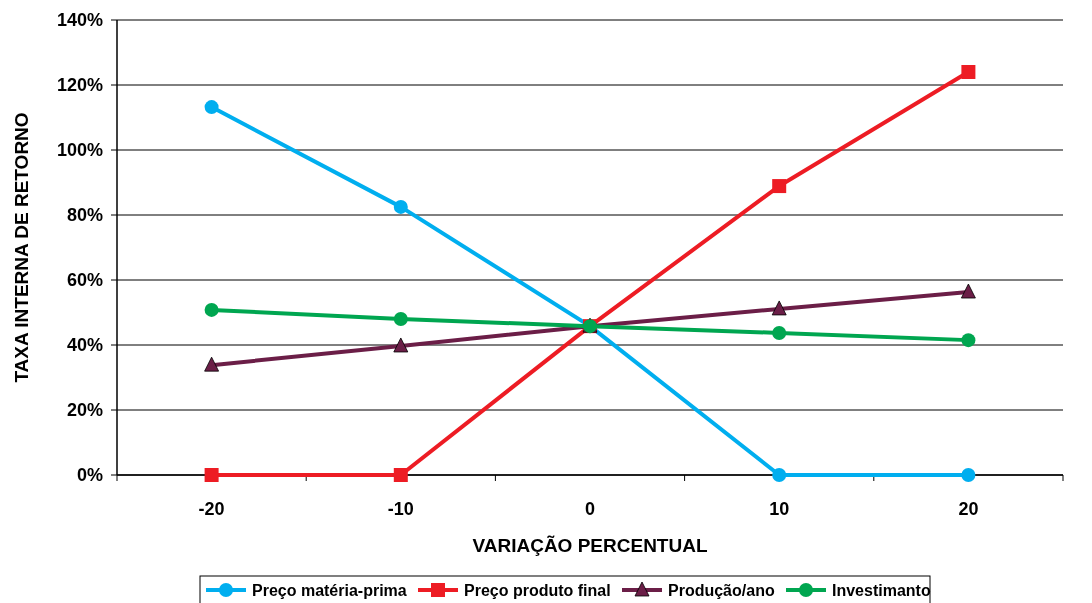 This screenshot has width=1092, height=603. Describe the element at coordinates (84, 215) in the screenshot. I see `y-tick-label: 80%` at that location.